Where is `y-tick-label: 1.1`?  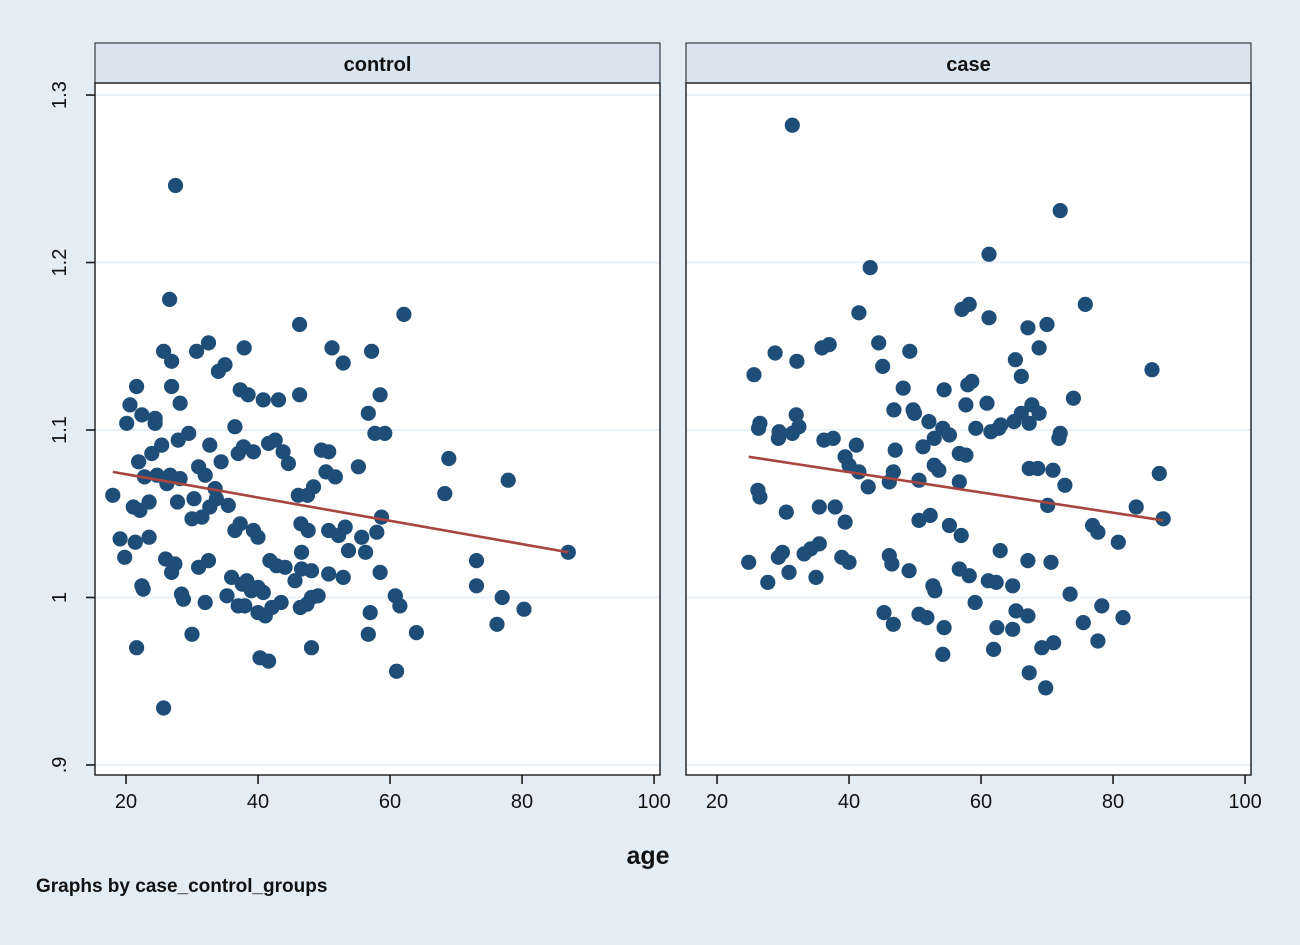
y-tick-label: 1.1 is located at coordinates (60, 430).